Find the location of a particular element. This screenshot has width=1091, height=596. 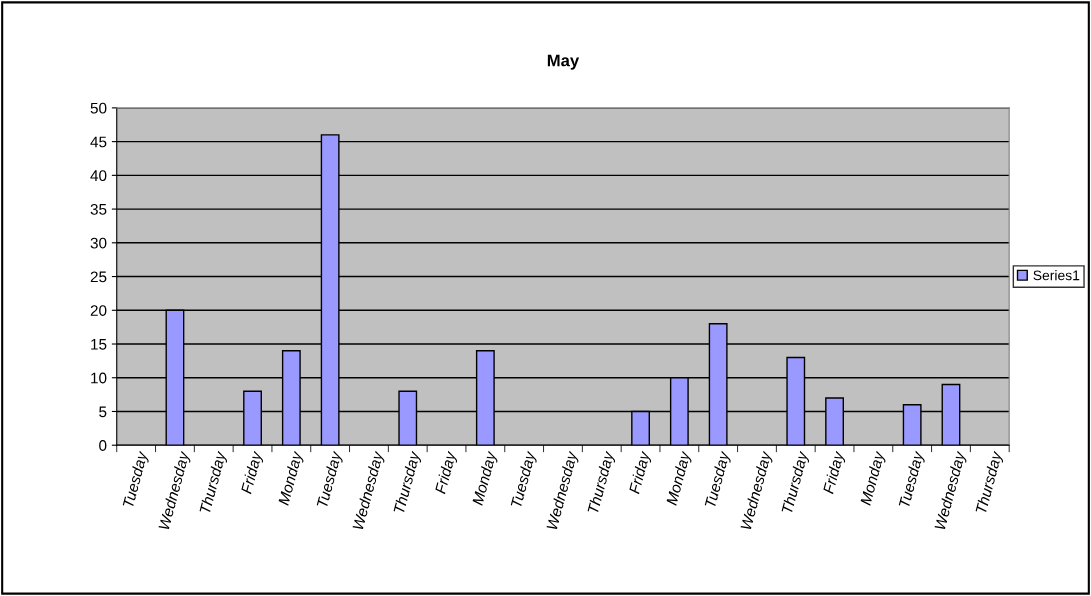

legend-label: Series1 is located at coordinates (1056, 275).